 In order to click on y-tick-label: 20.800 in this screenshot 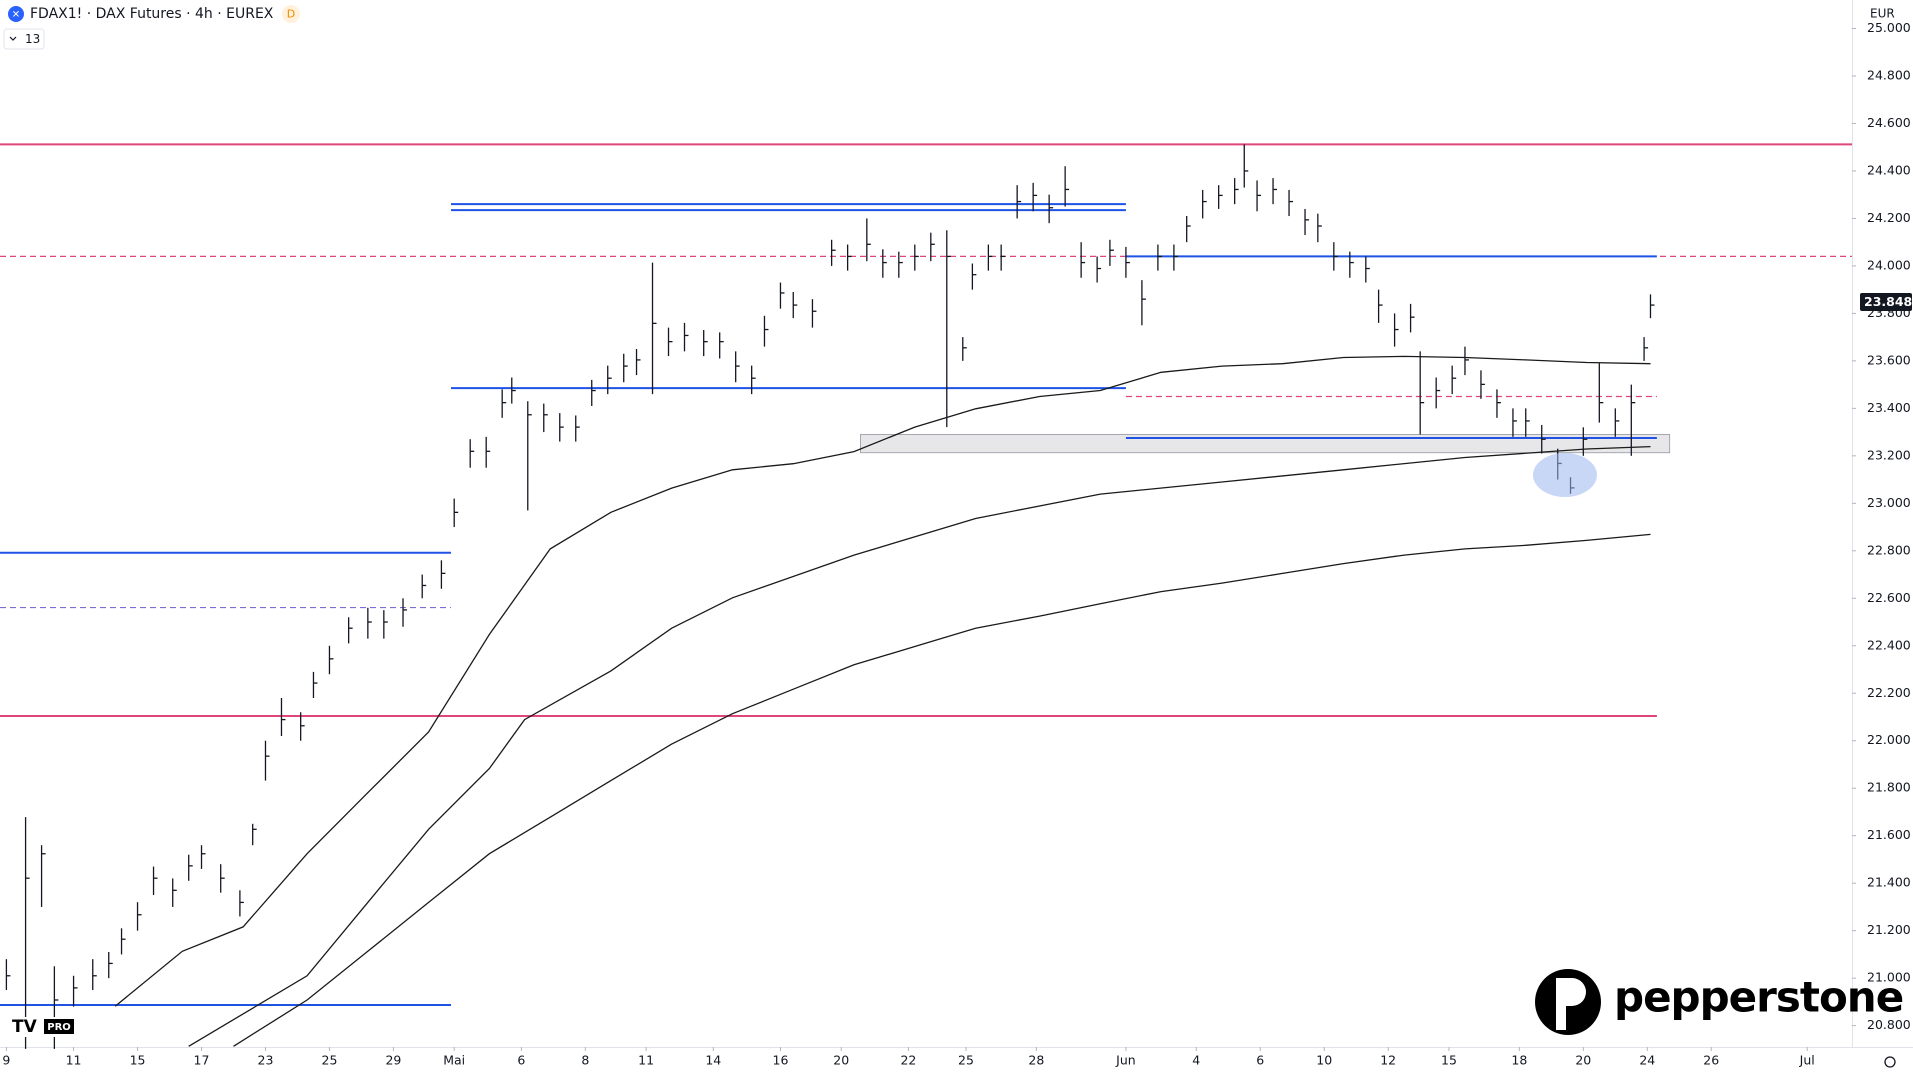, I will do `click(1889, 1024)`.